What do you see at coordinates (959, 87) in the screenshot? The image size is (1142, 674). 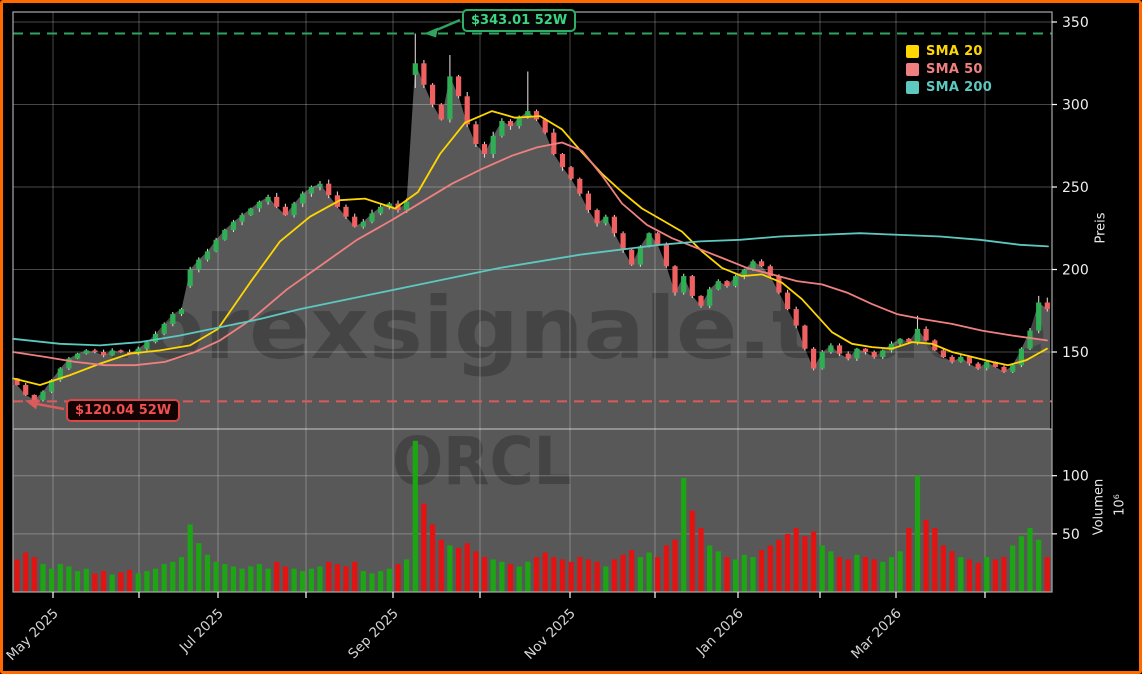 I see `legend-label: SMA 200` at bounding box center [959, 87].